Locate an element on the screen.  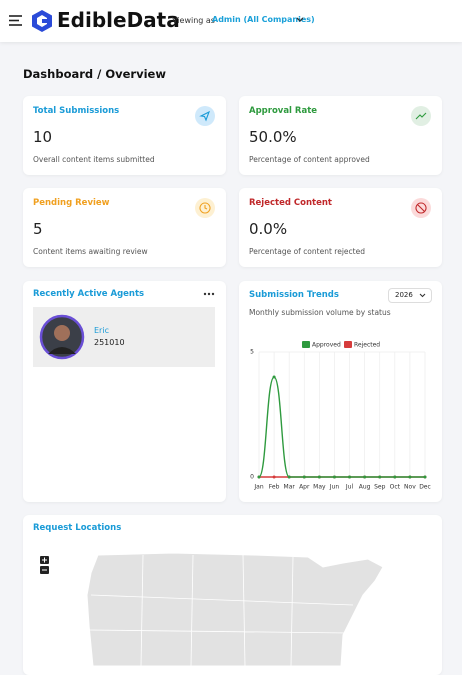
year-select: 2026 is located at coordinates (410, 295).